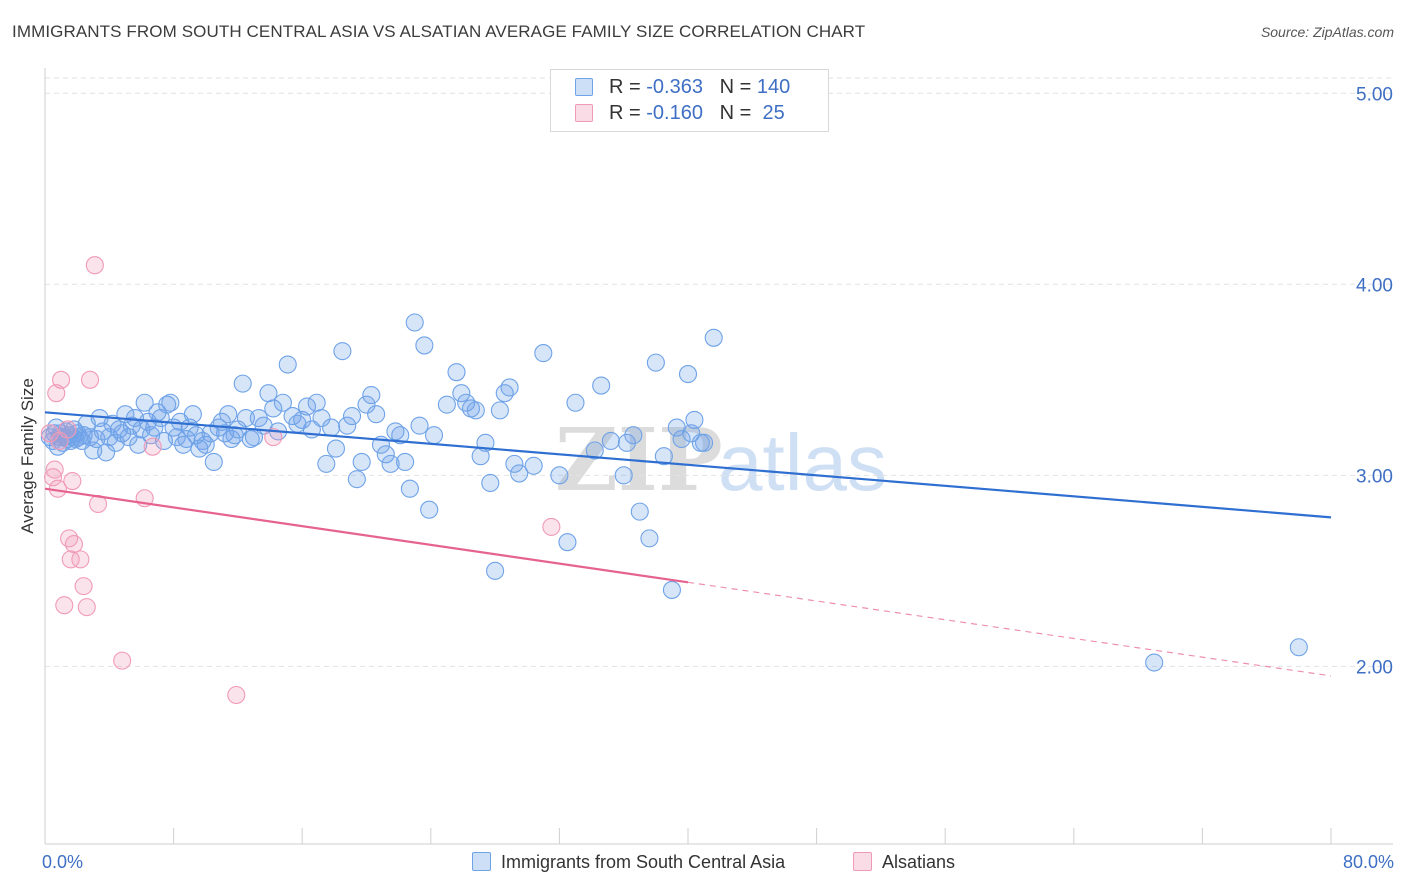  What do you see at coordinates (674, 87) in the screenshot?
I see `legend-r-value: -0.363` at bounding box center [674, 87].